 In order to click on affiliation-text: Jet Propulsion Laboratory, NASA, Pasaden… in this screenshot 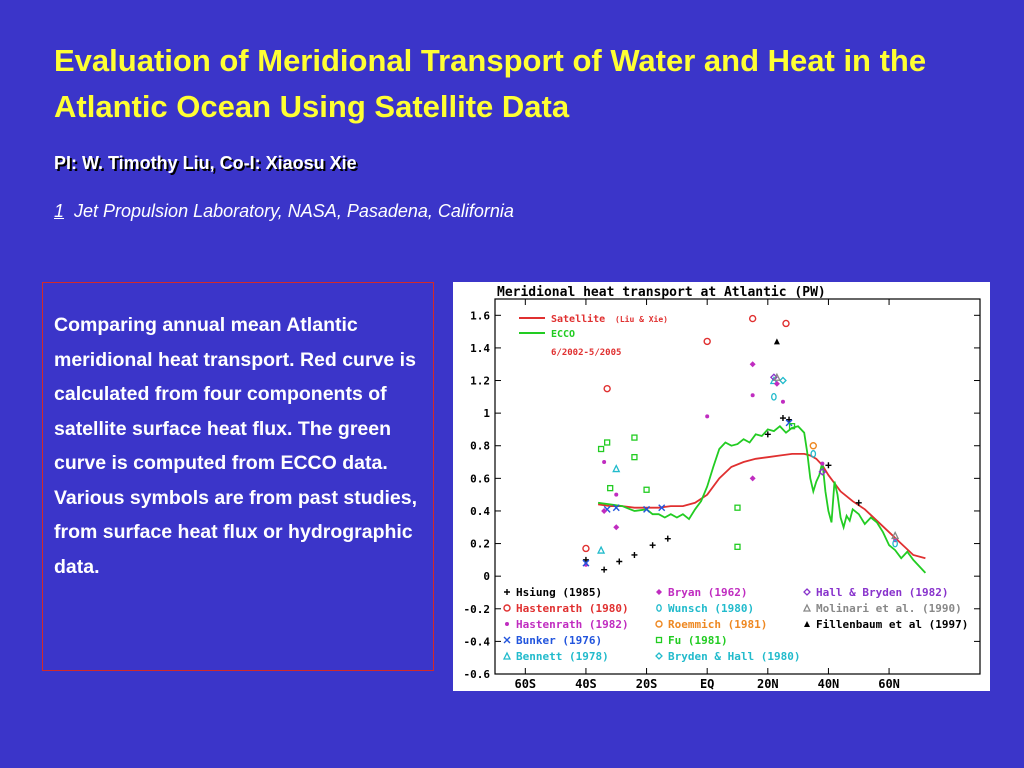, I will do `click(294, 211)`.